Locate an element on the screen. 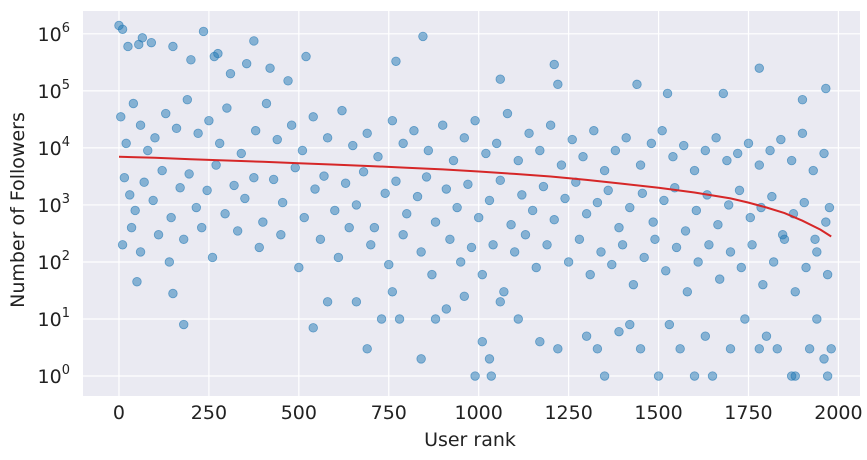  y-tick-label: 10⁴ is located at coordinates (54, 147).